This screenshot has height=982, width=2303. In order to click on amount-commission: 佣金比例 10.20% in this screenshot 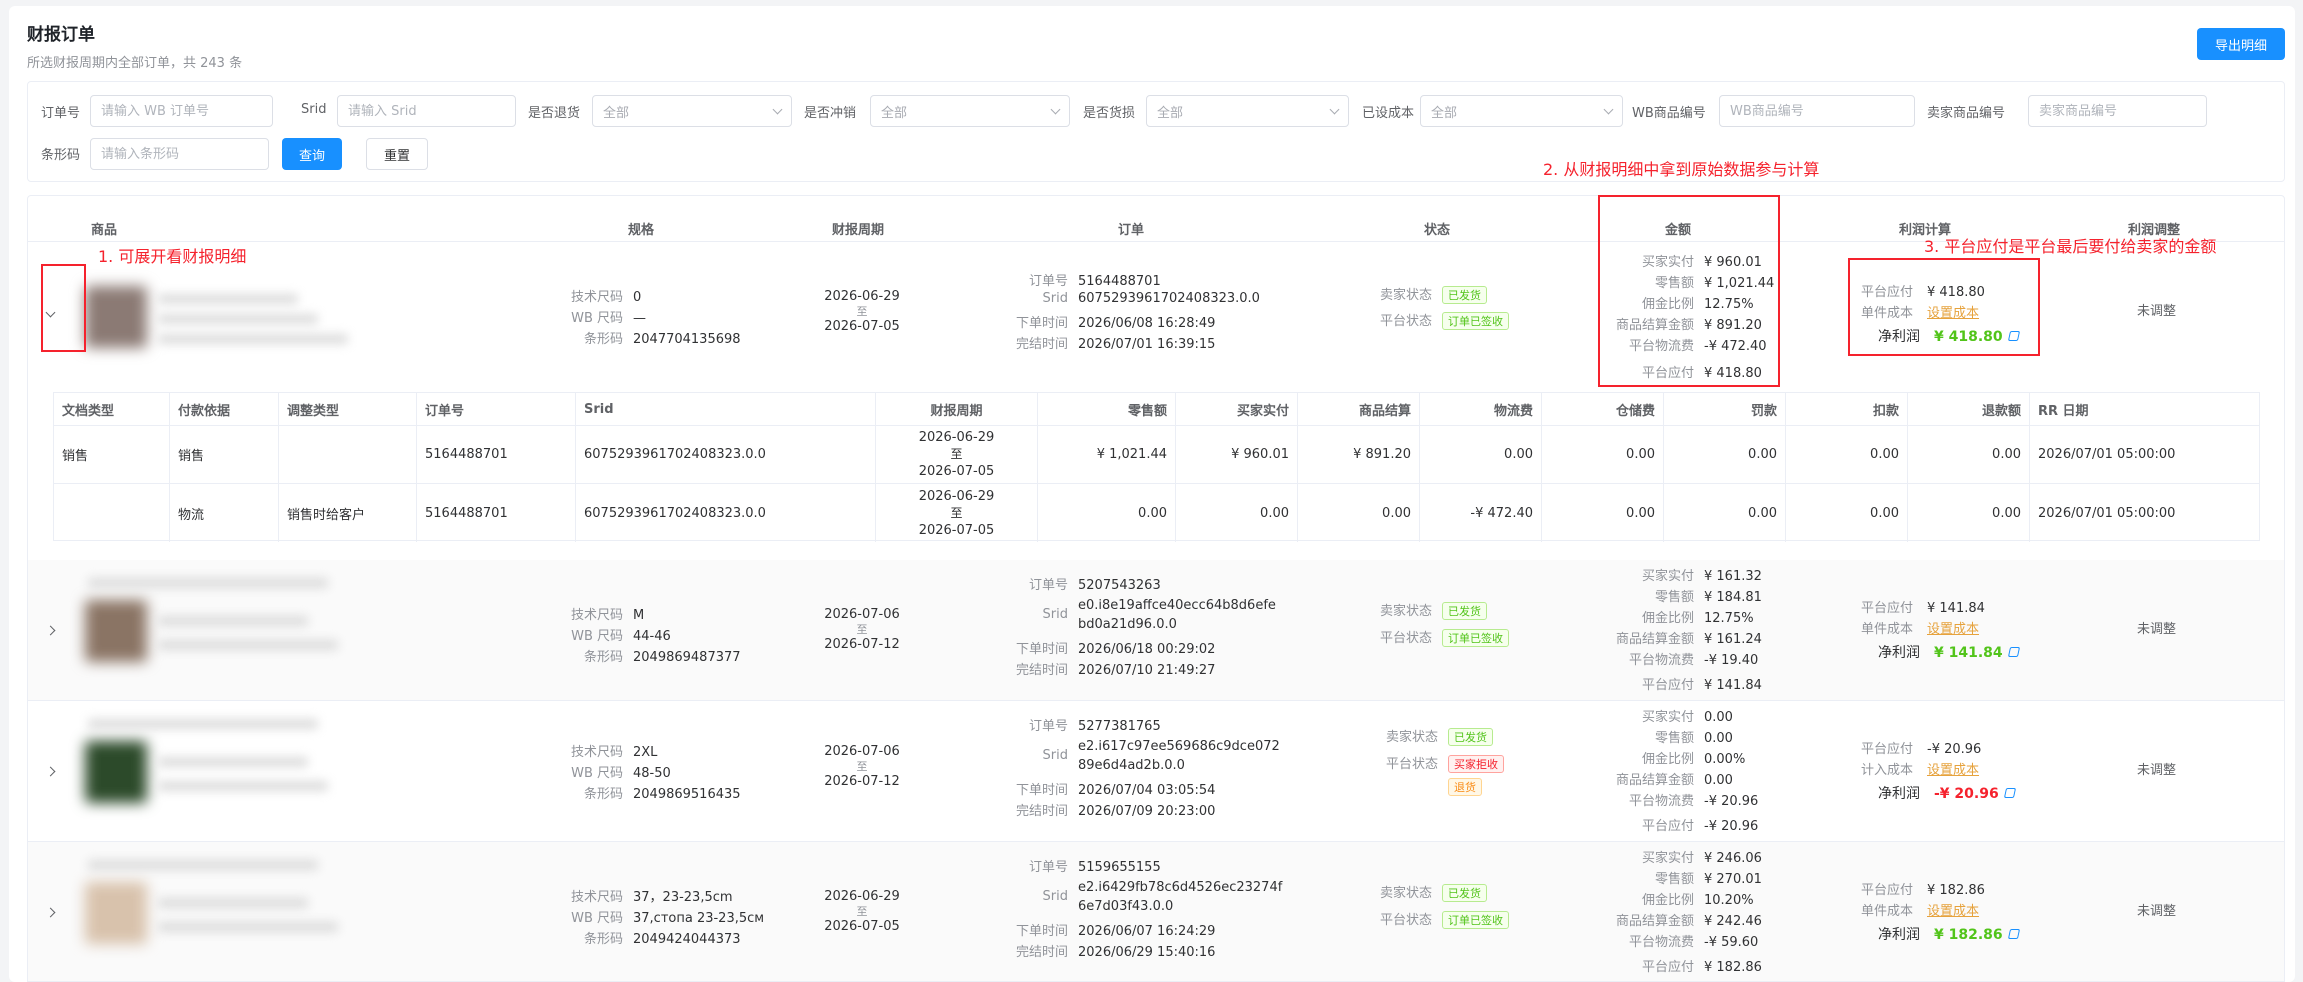, I will do `click(1697, 900)`.